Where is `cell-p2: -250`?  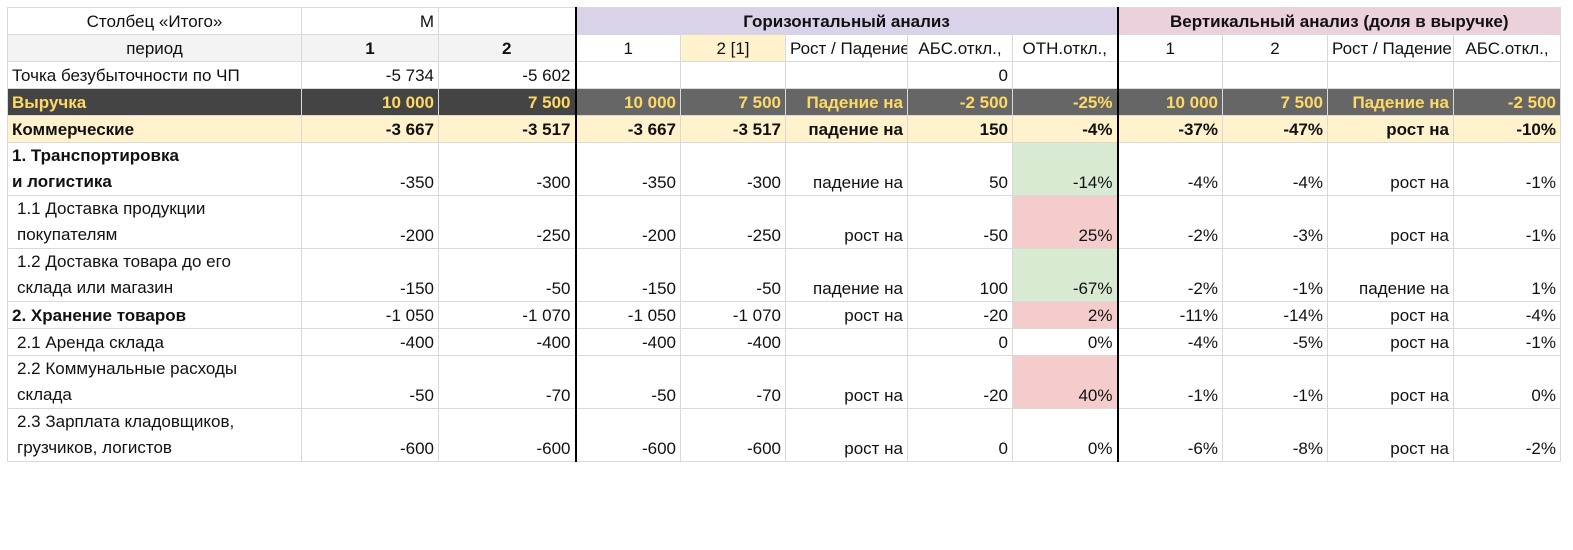 cell-p2: -250 is located at coordinates (507, 222).